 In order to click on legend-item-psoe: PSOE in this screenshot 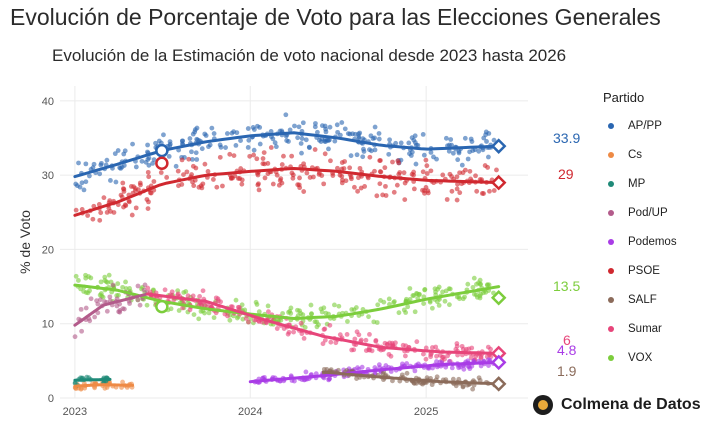, I will do `click(658, 270)`.